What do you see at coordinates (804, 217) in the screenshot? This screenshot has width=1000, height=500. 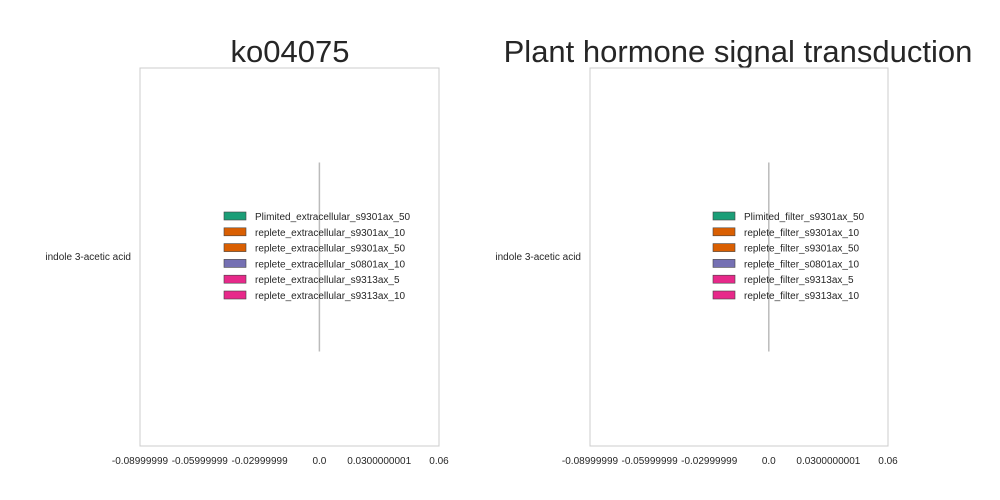 I see `legend-label: Plimited_filter_s9301ax_50` at bounding box center [804, 217].